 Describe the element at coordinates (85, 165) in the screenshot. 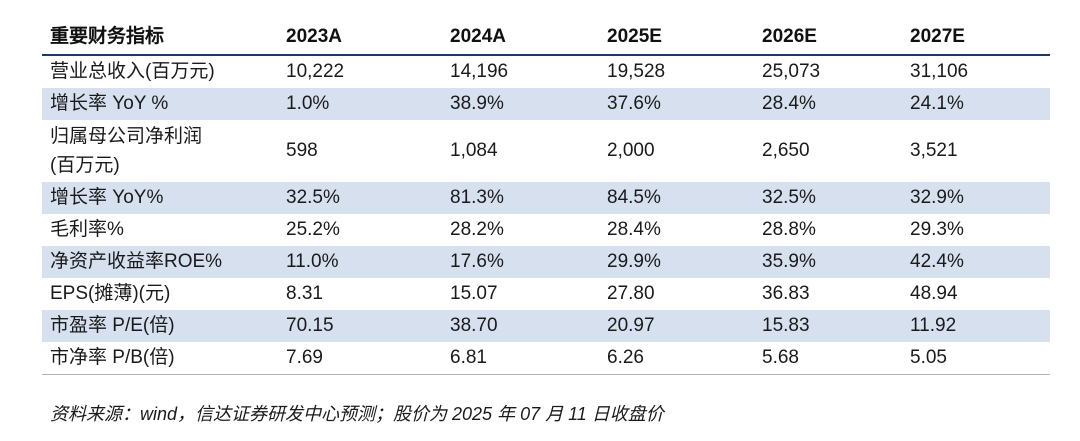

I see `row-label-line-2: (百万元)` at that location.